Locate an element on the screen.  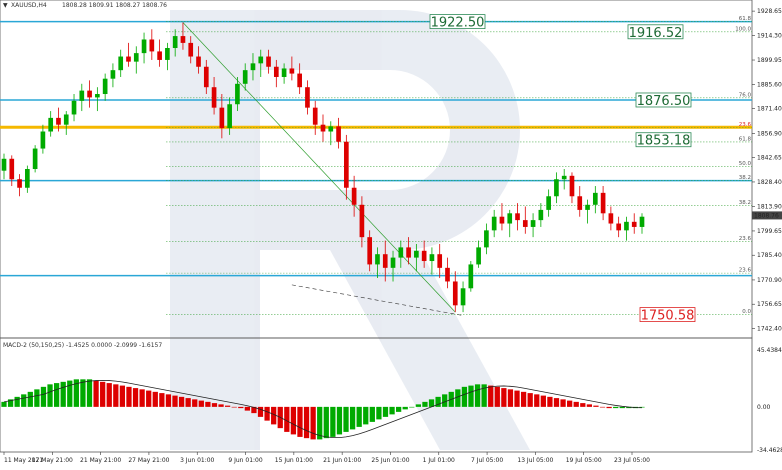
current-price-tag is located at coordinates (767, 215).